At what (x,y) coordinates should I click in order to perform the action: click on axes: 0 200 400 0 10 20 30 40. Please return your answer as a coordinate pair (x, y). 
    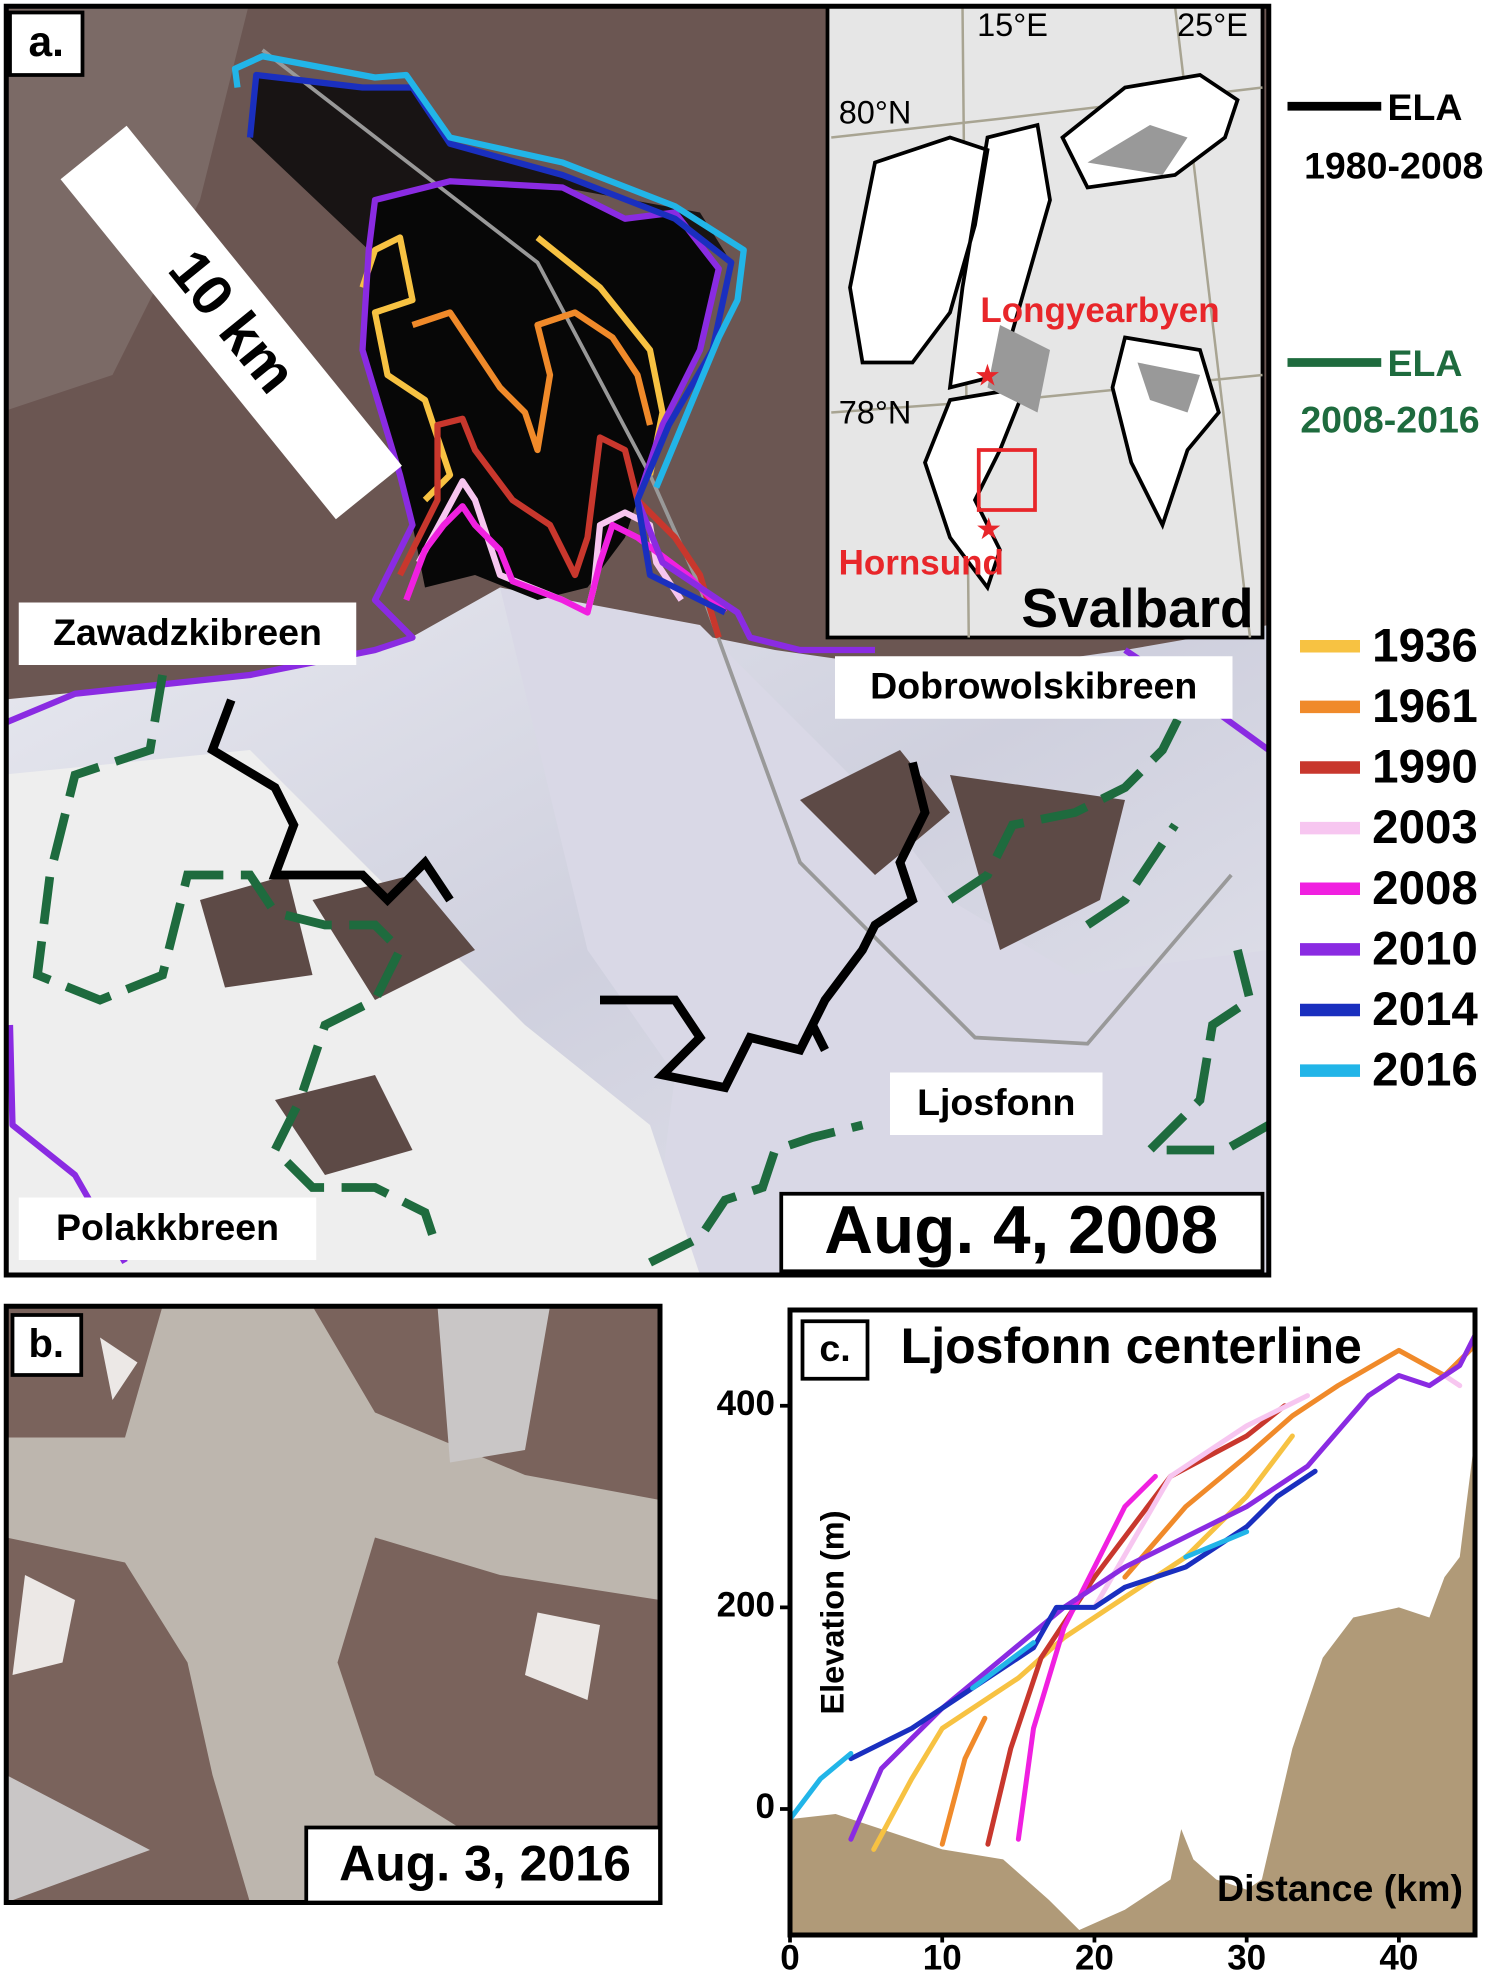
    Looking at the image, I should click on (1068, 1679).